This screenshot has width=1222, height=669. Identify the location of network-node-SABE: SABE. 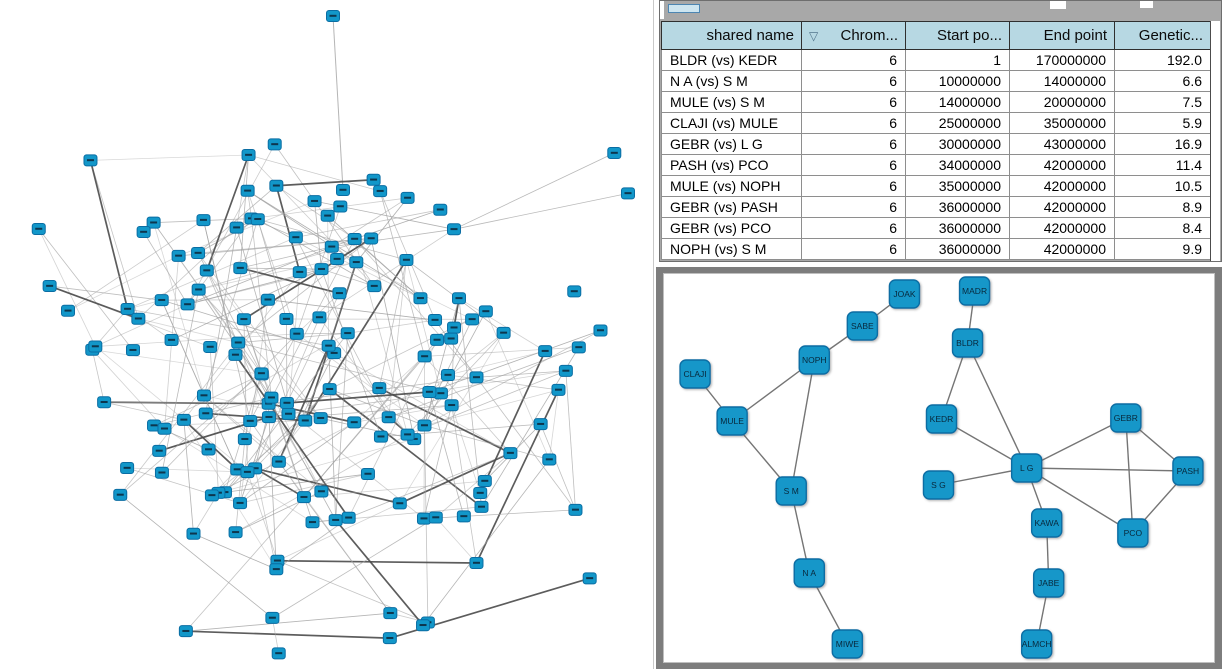
(862, 326).